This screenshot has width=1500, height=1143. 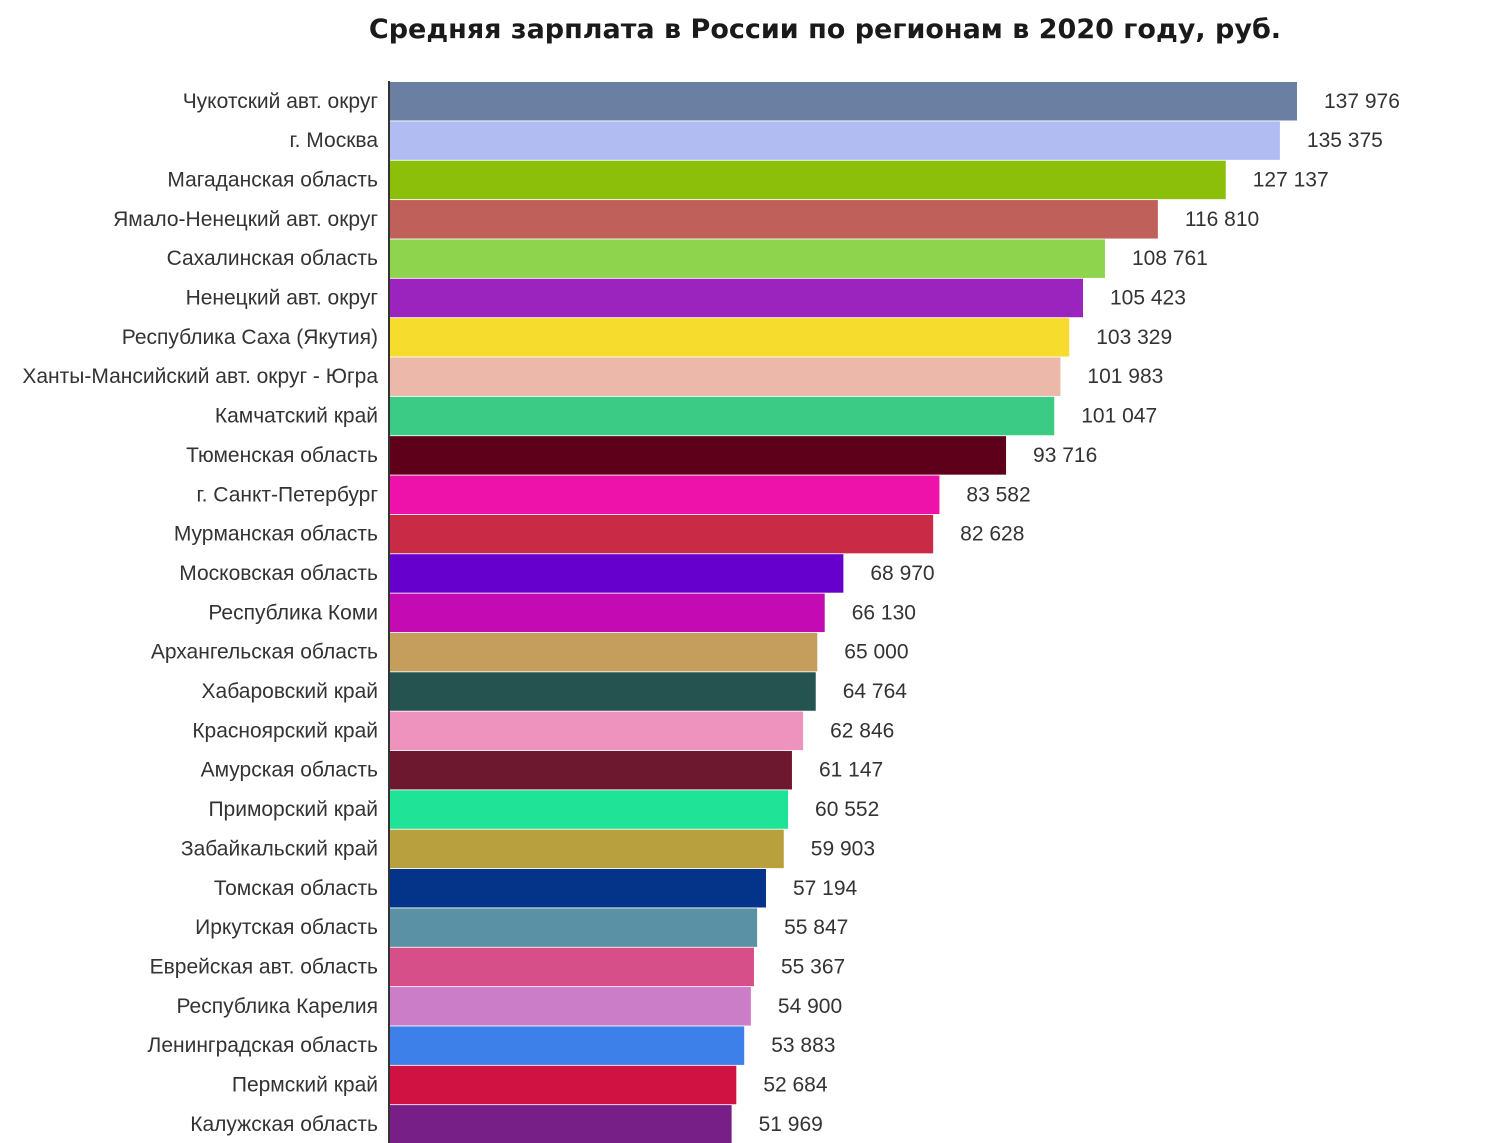 What do you see at coordinates (263, 1045) in the screenshot?
I see `category-label: Ленинградская область` at bounding box center [263, 1045].